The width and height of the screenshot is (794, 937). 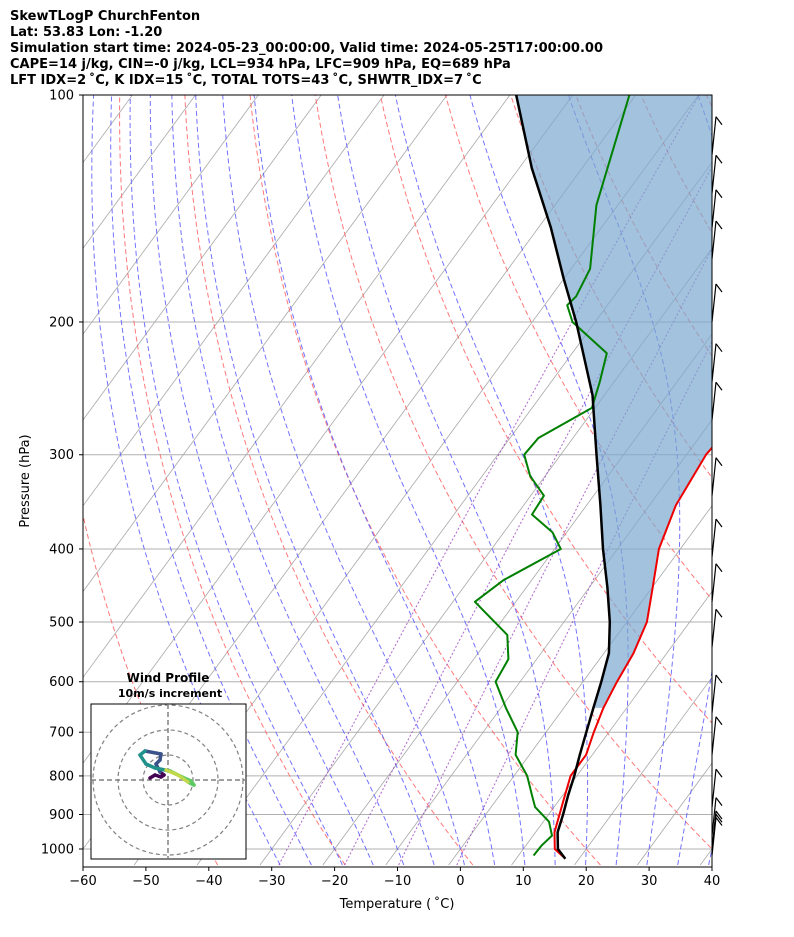 What do you see at coordinates (61, 815) in the screenshot?
I see `y-tick-label: 900` at bounding box center [61, 815].